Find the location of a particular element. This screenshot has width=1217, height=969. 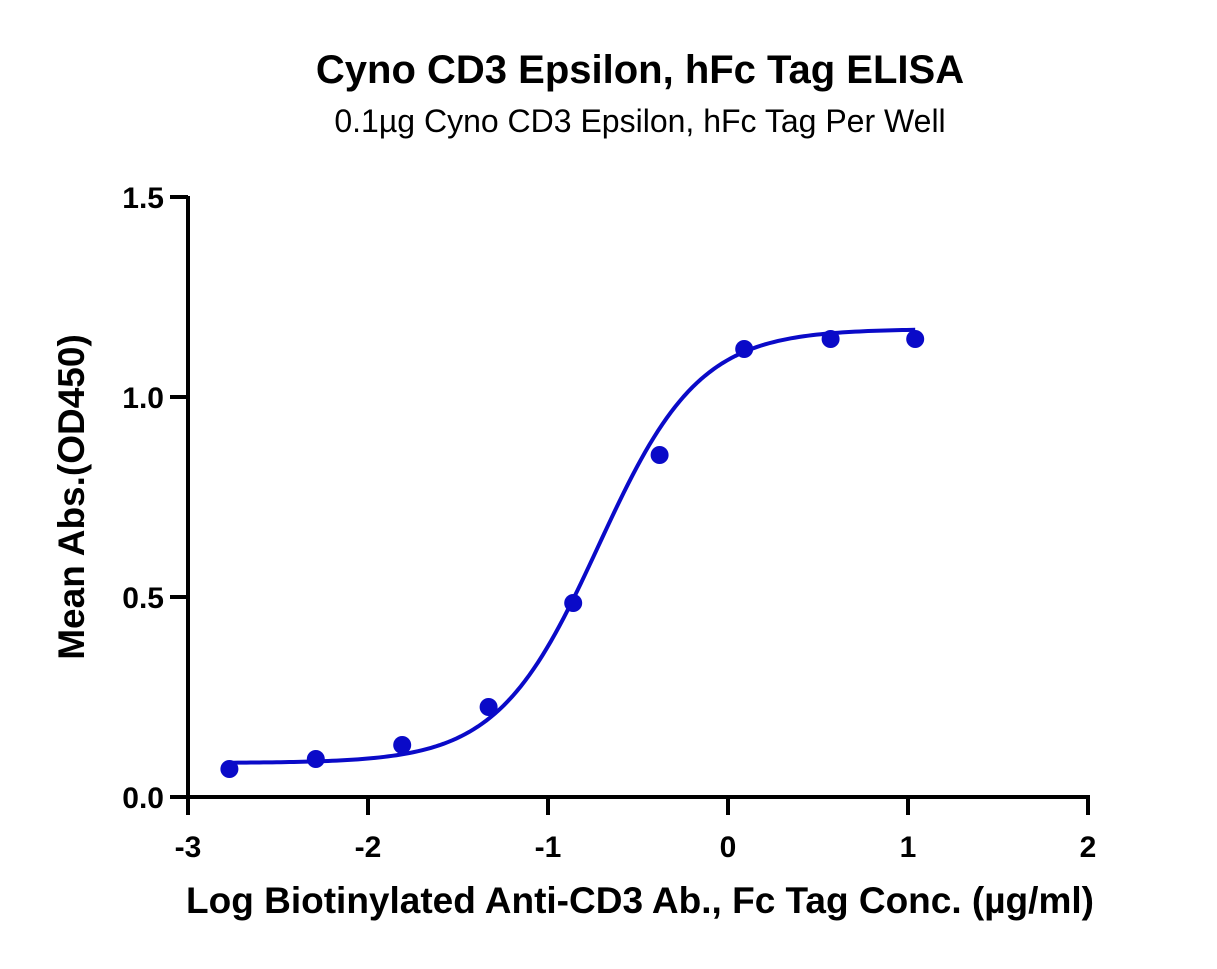

x-tick-label: 0 is located at coordinates (728, 847).